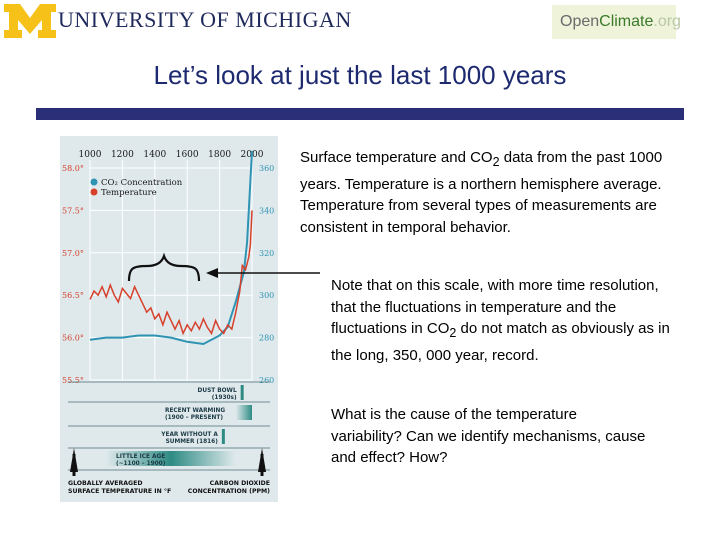 The height and width of the screenshot is (540, 720). Describe the element at coordinates (189, 435) in the screenshot. I see `annotation-label: YEAR WITHOUT A` at that location.